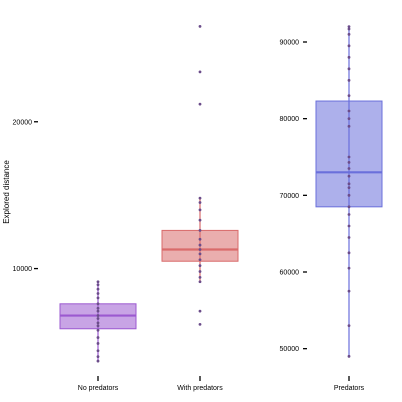 The image size is (402, 402). Describe the element at coordinates (349, 388) in the screenshot. I see `category-label: Predators` at that location.